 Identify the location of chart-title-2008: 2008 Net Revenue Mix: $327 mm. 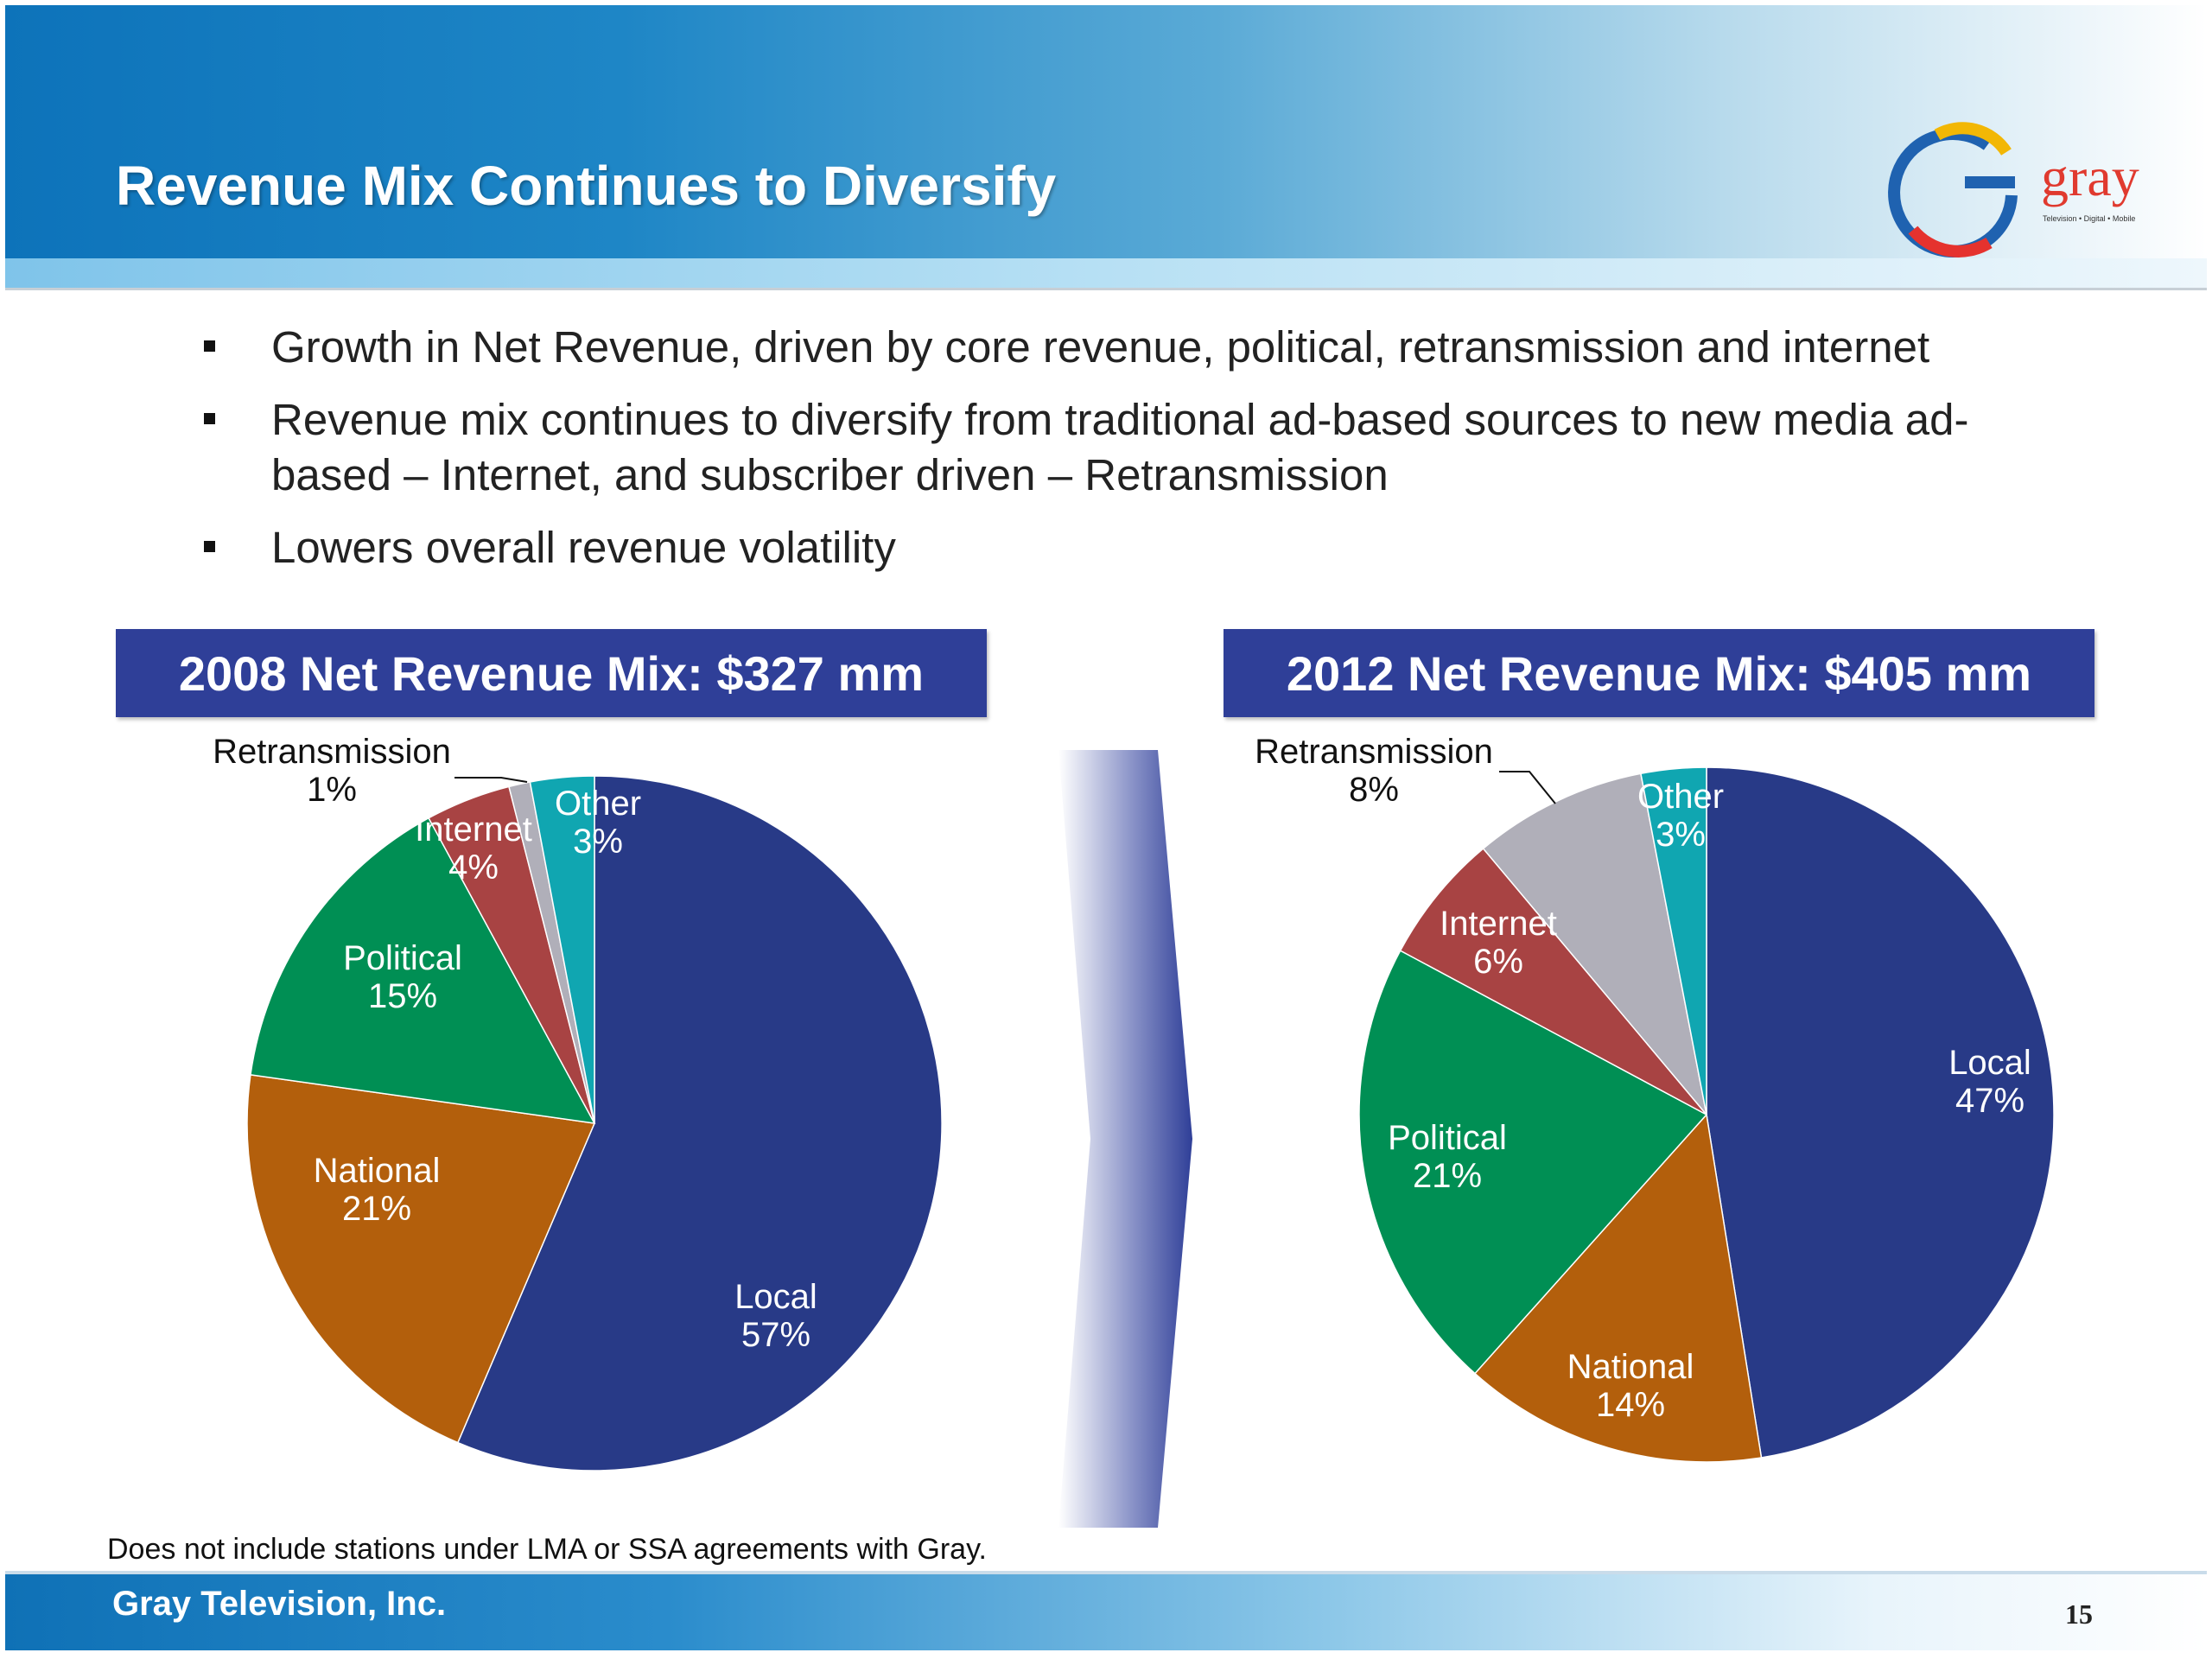
(551, 673).